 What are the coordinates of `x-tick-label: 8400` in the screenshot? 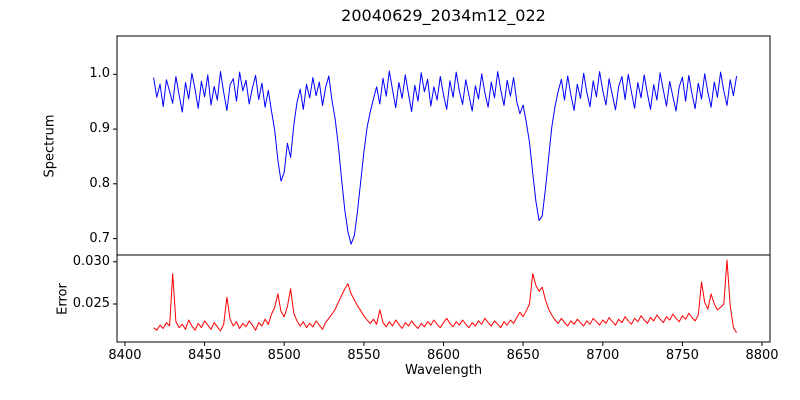 It's located at (125, 355).